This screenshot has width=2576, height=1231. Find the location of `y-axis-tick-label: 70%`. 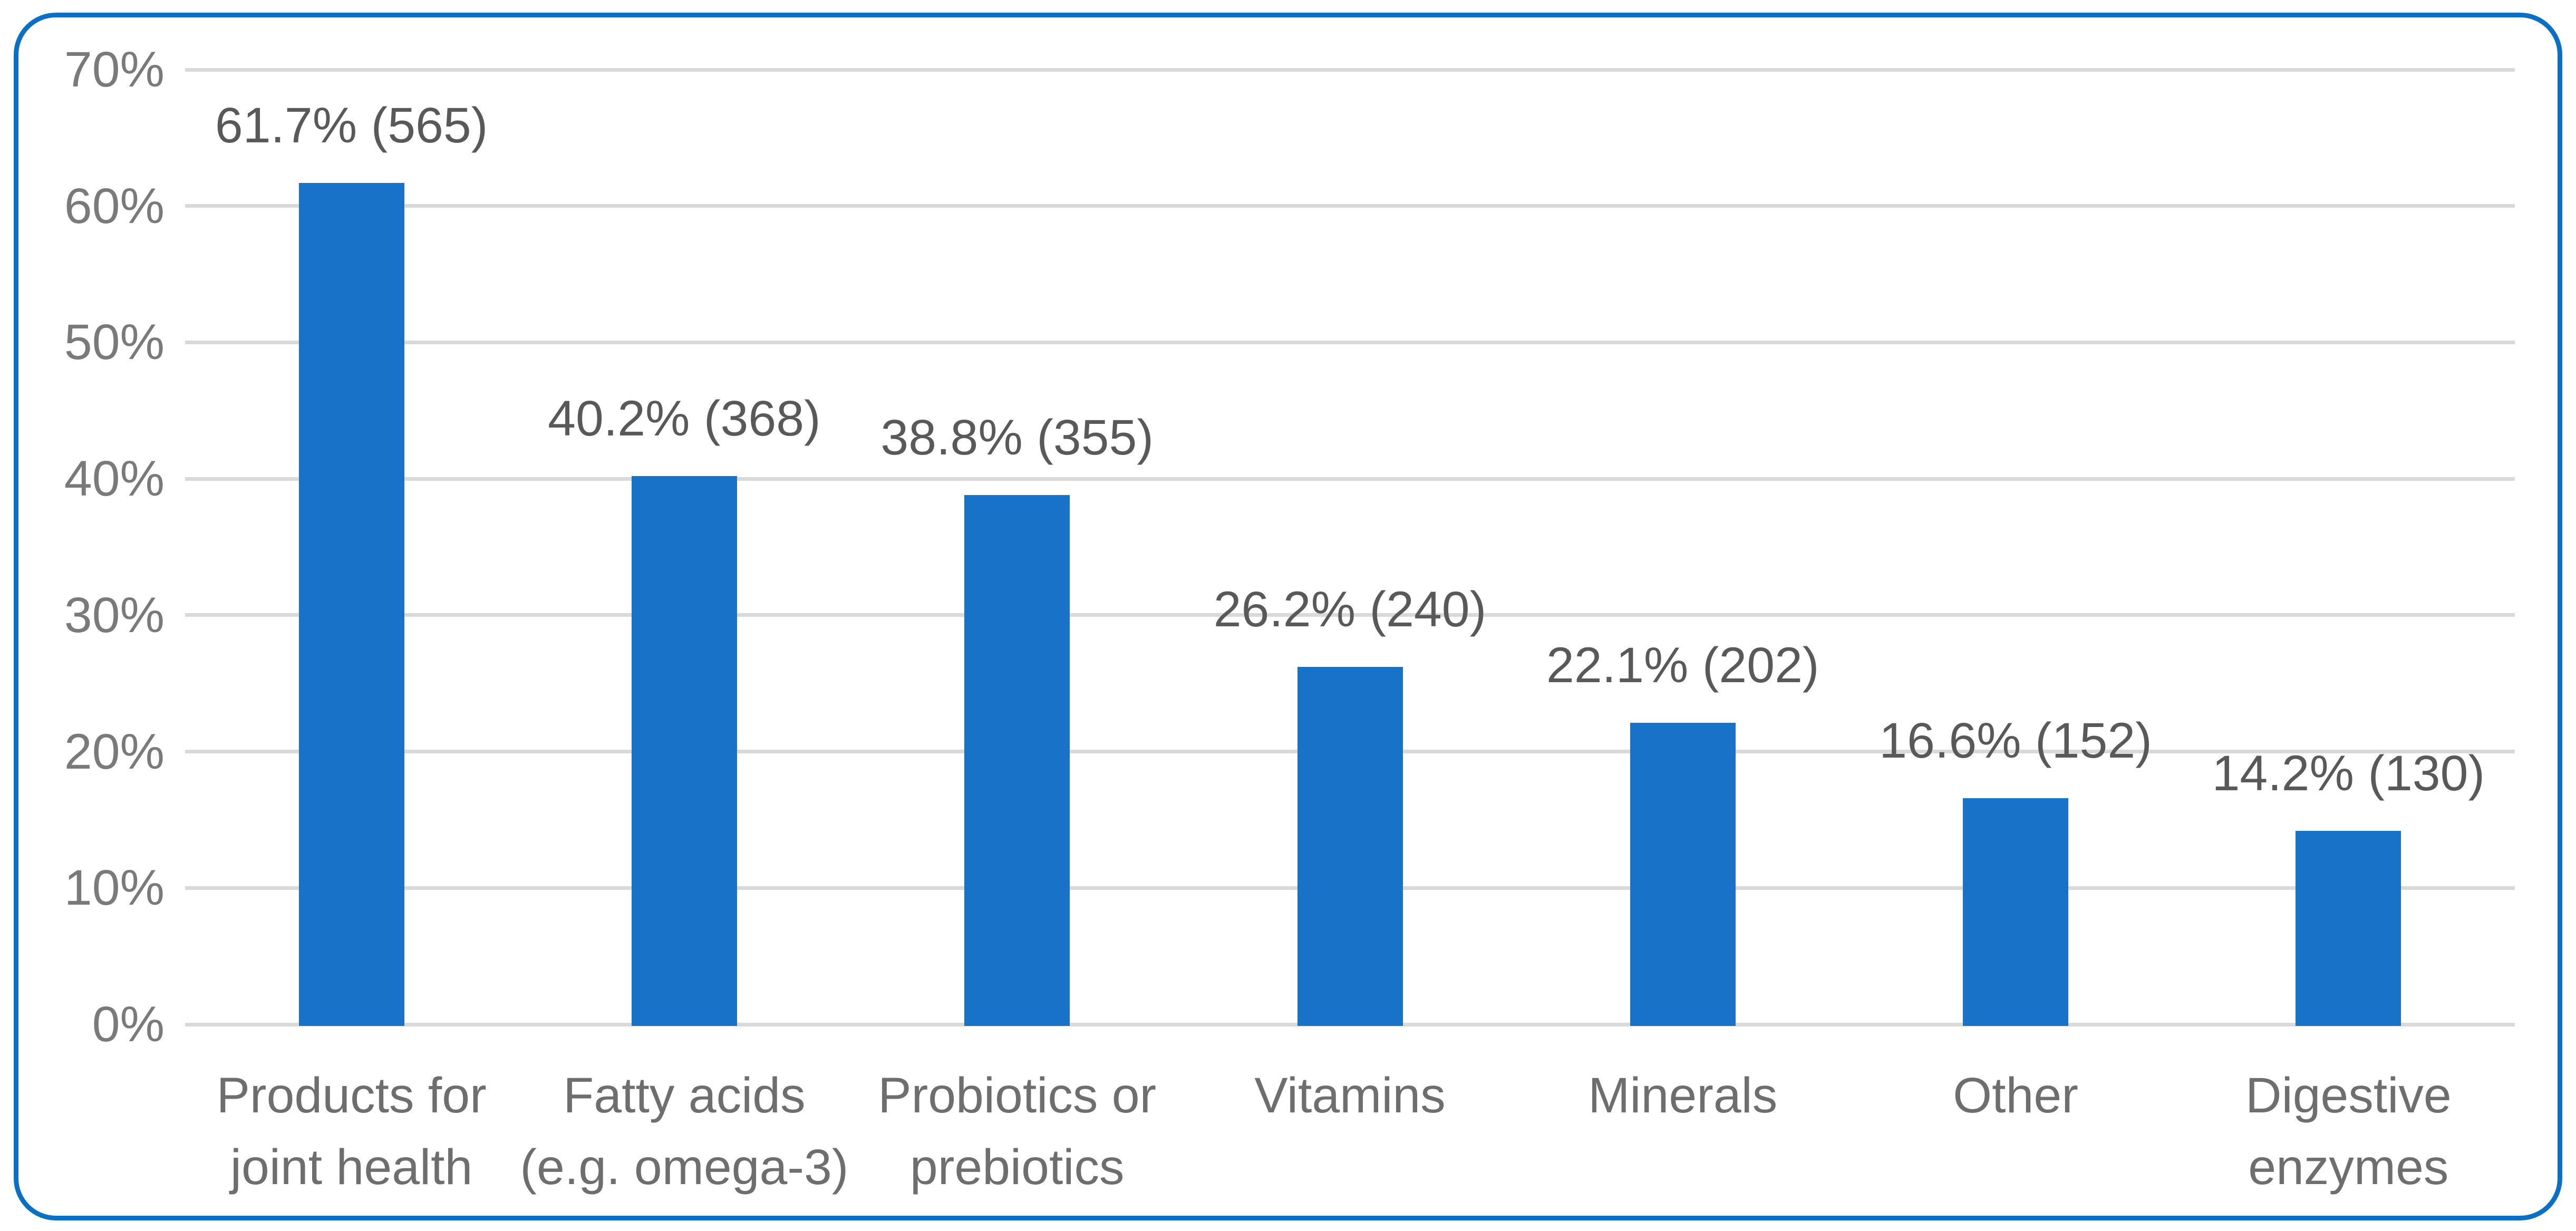

y-axis-tick-label: 70% is located at coordinates (114, 70).